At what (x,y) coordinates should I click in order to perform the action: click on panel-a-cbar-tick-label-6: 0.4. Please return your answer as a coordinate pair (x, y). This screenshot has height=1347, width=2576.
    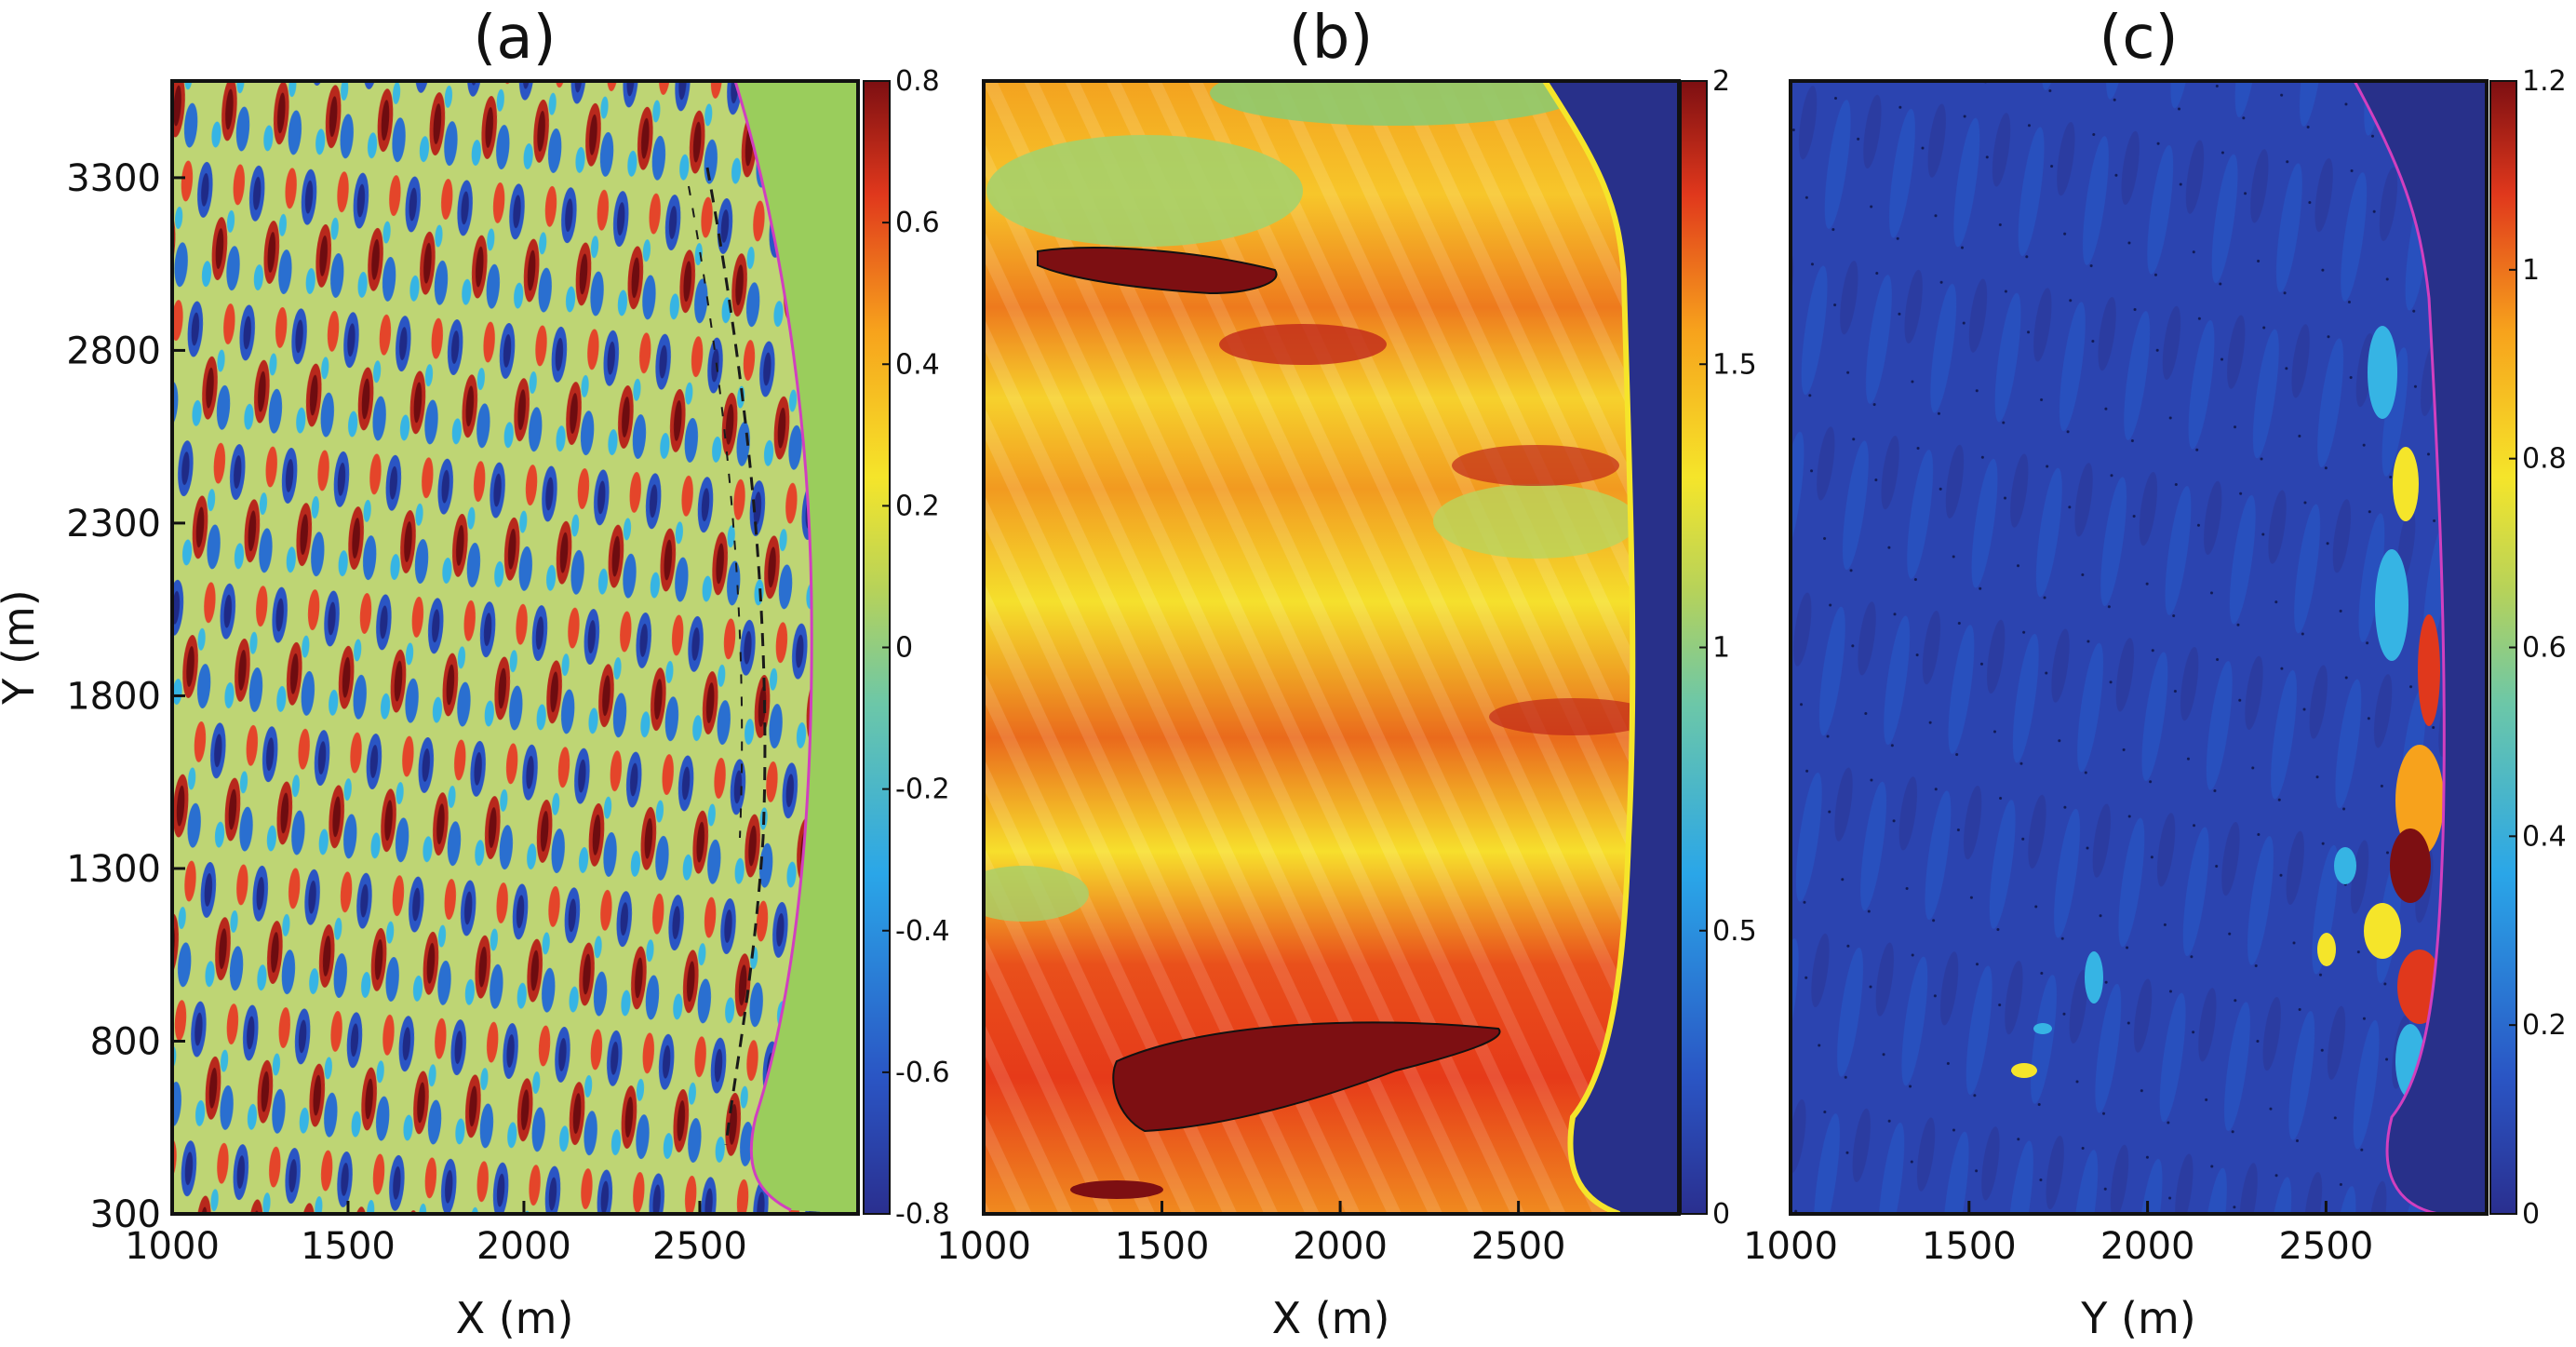
    Looking at the image, I should click on (917, 364).